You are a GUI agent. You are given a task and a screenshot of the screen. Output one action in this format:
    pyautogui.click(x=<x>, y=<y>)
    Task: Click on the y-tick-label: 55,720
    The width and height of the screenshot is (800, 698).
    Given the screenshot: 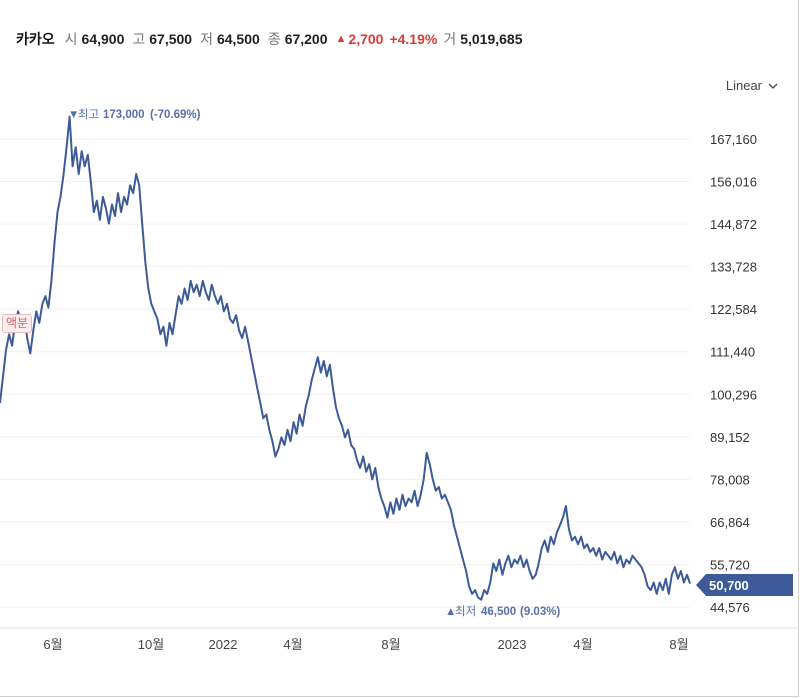 What is the action you would take?
    pyautogui.click(x=730, y=564)
    